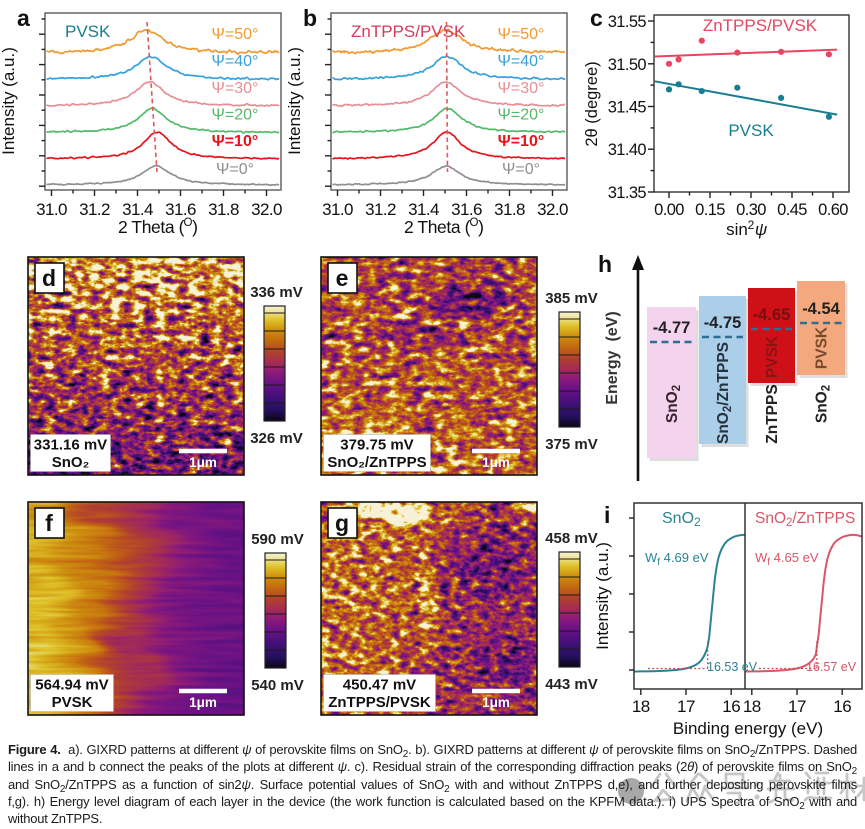  I want to click on svg-text: SnO₂/ZnTPPS, so click(376, 462).